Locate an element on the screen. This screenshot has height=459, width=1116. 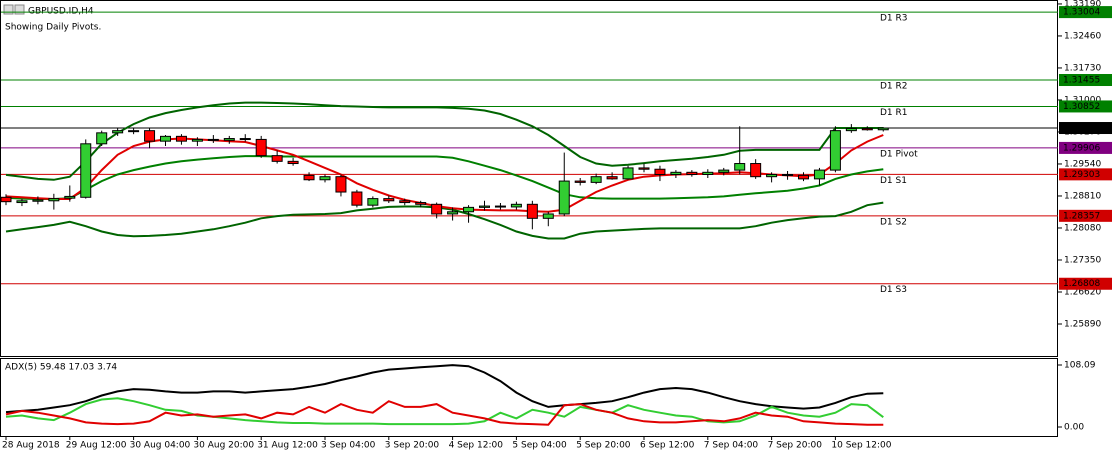
pivot-price-label: 1.29303 is located at coordinates (1081, 175).